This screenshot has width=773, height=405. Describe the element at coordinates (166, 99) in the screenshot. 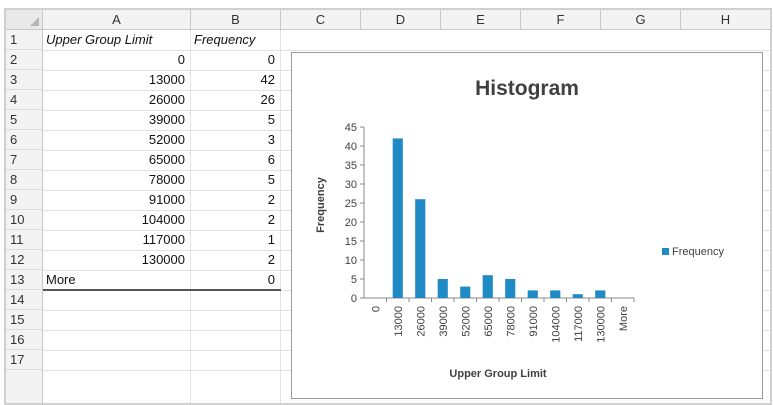

I see `table-cell-limit: 26000` at that location.